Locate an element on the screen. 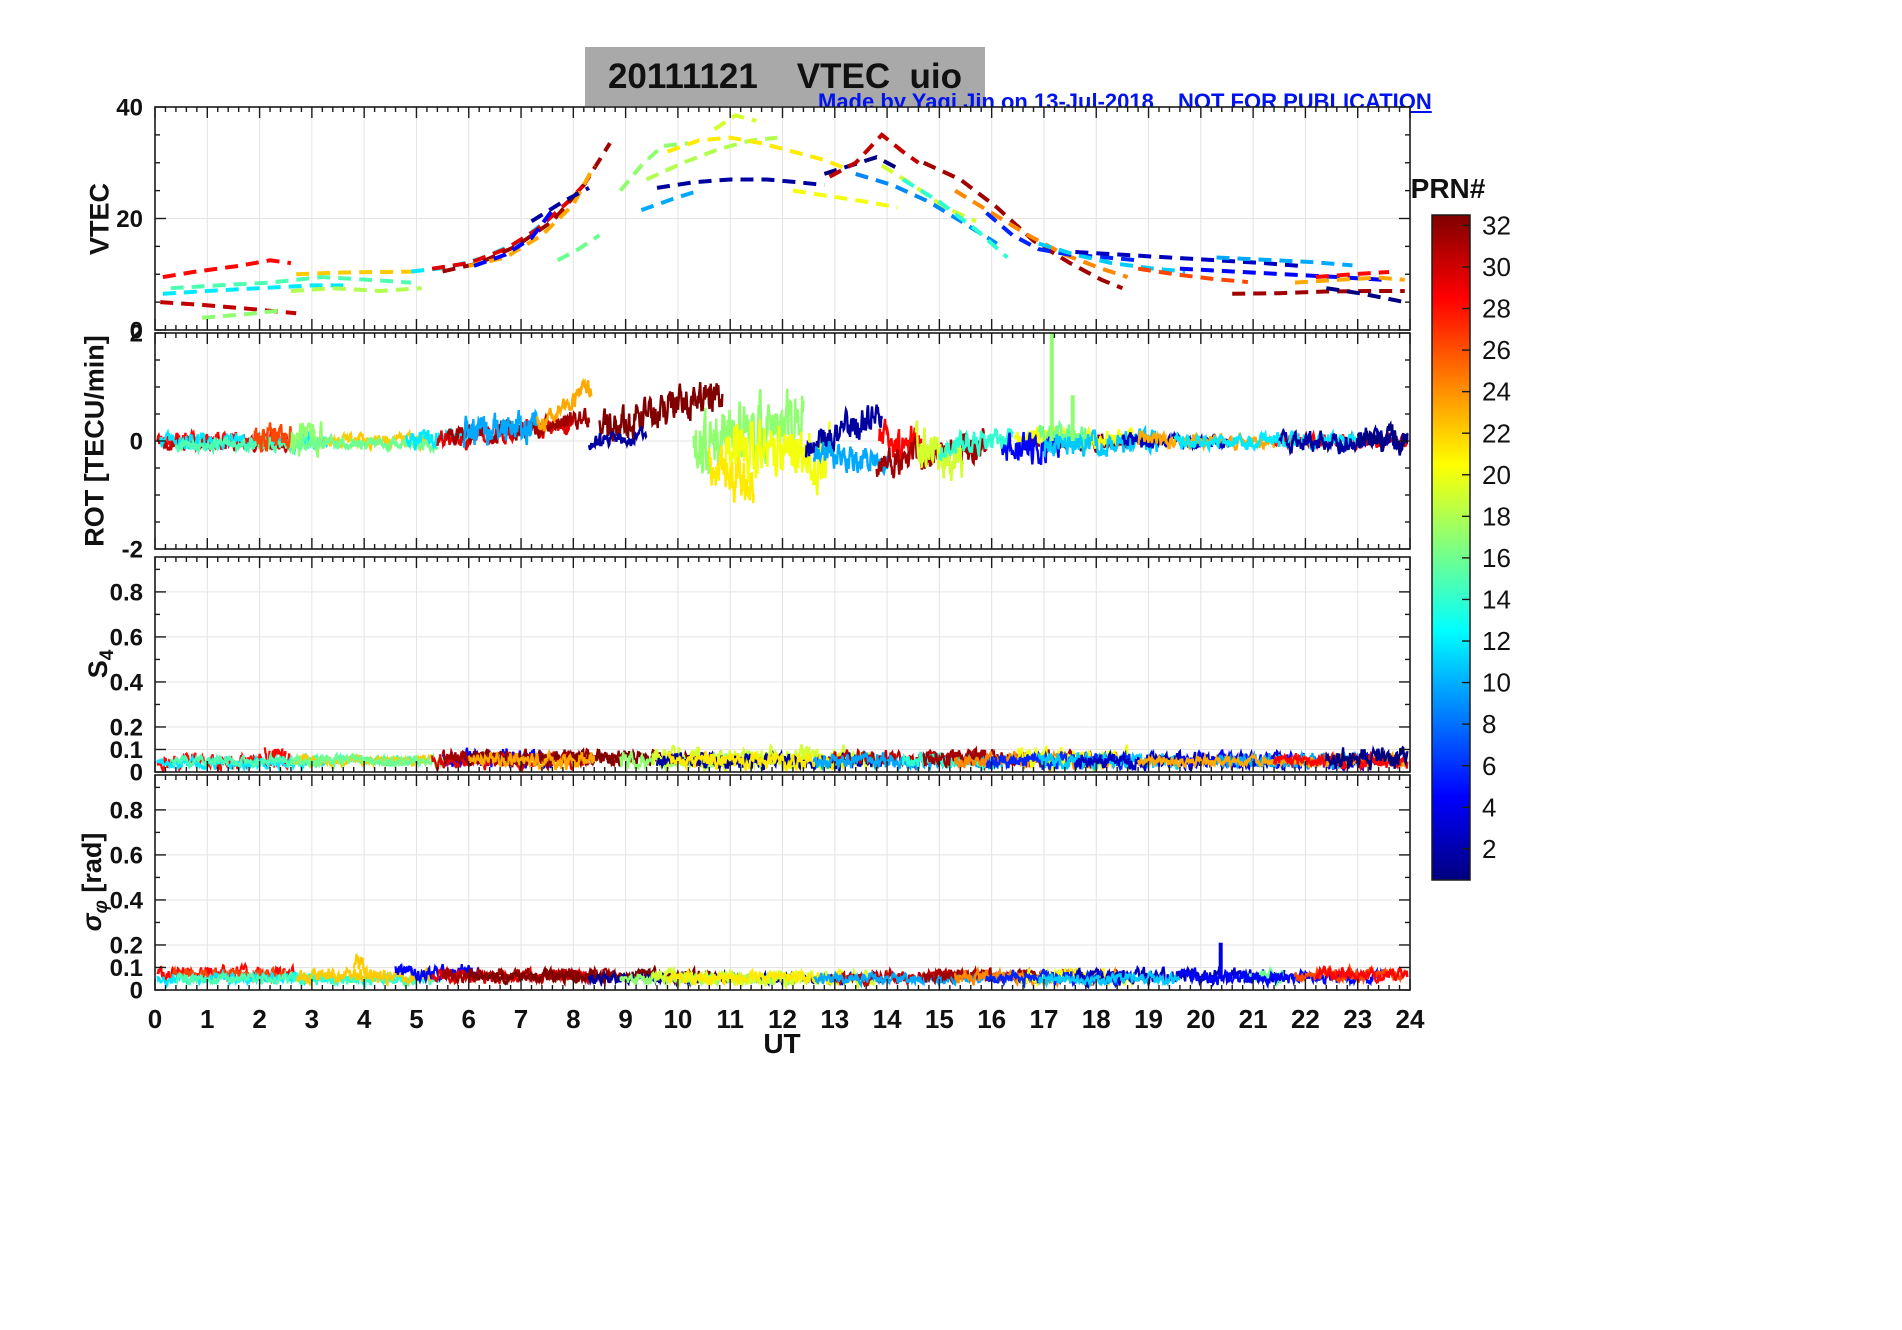 The height and width of the screenshot is (1330, 1902). svg-text: 13 is located at coordinates (834, 1019).